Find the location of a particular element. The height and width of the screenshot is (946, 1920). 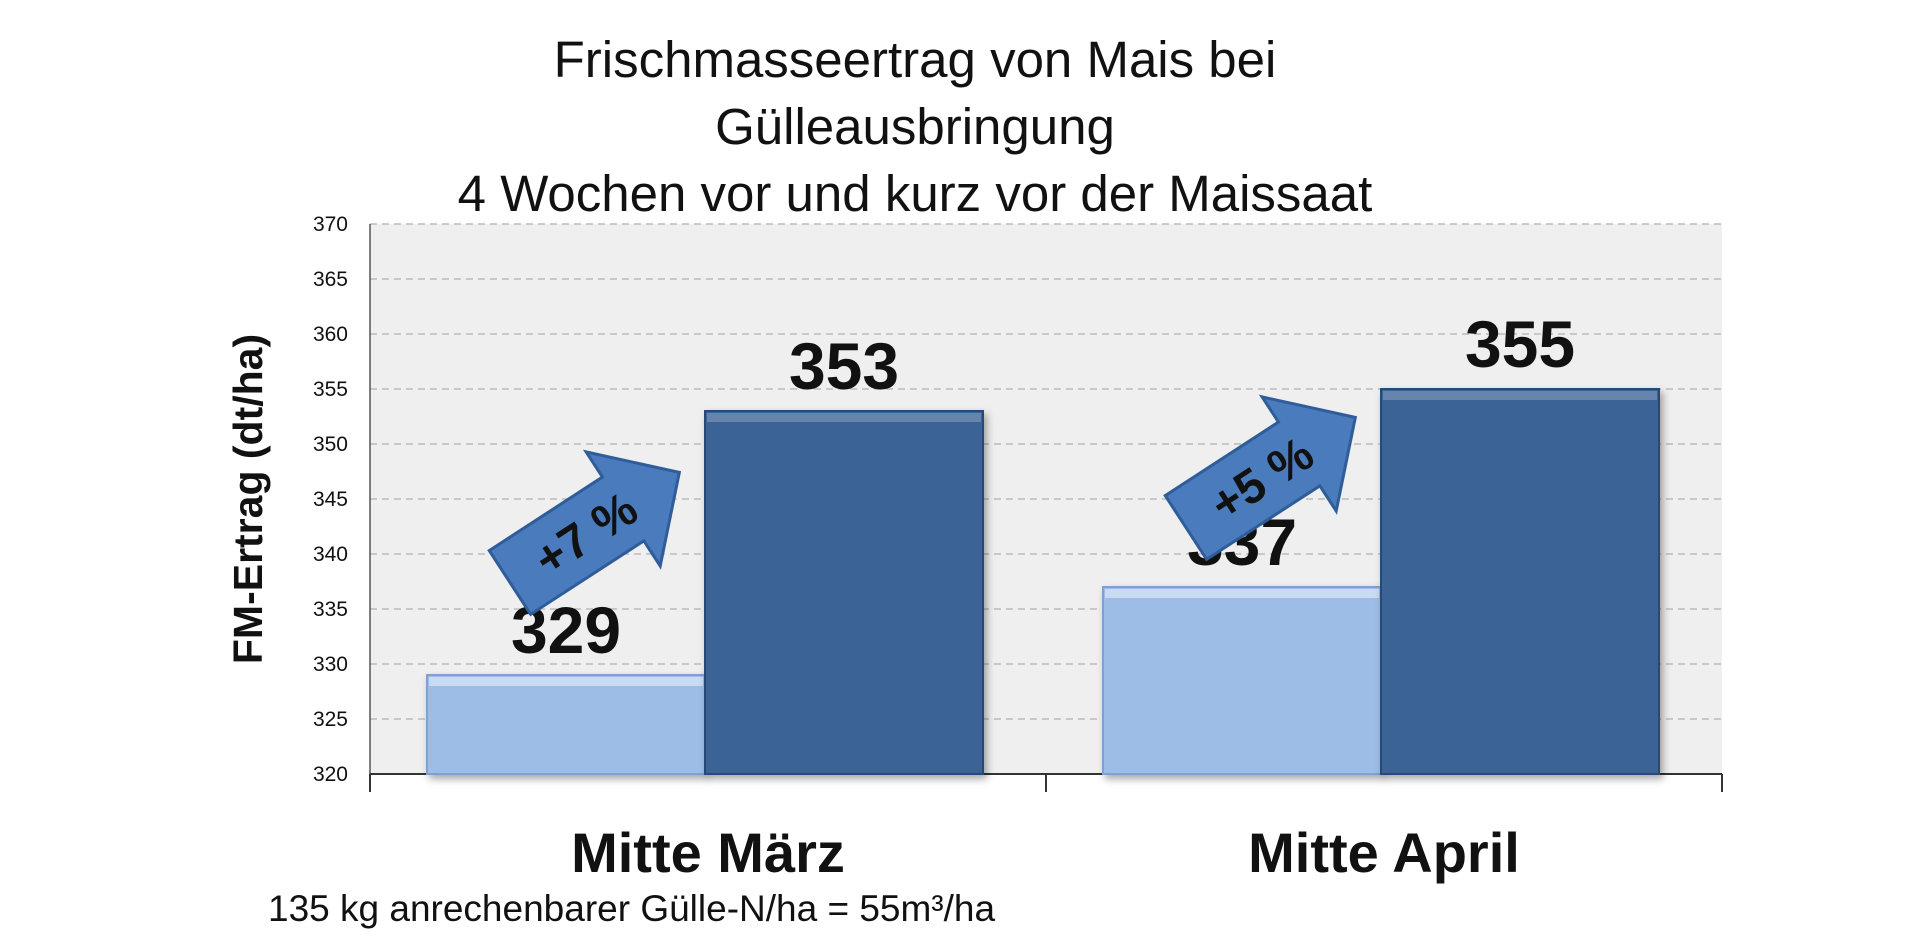

y-tick-label: 370 is located at coordinates (330, 224).